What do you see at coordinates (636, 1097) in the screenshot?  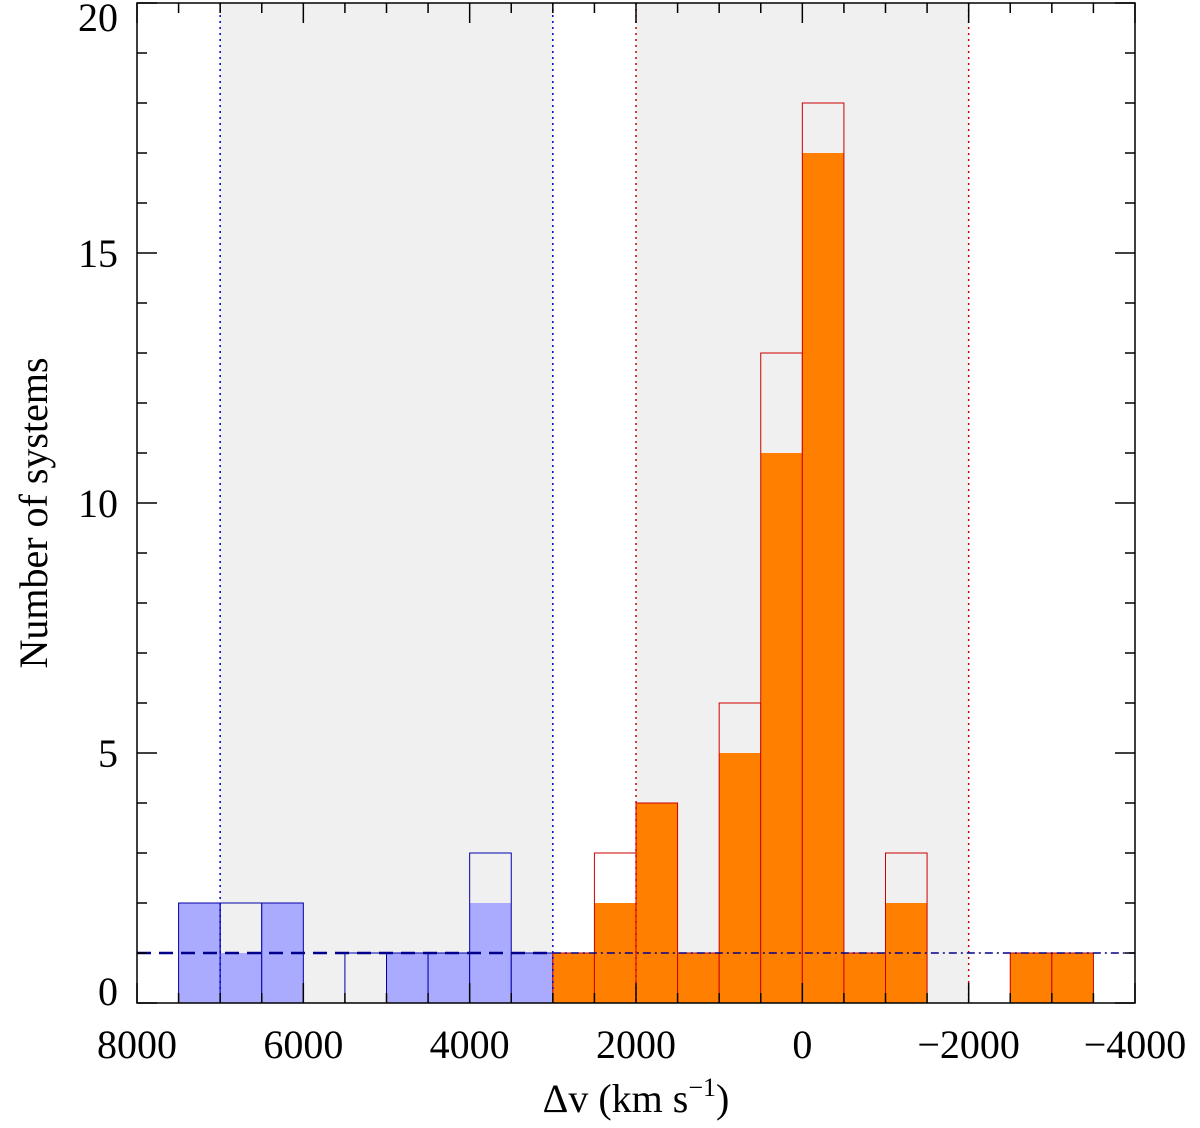 I see `x-axis-title: Δv (km s−1)` at bounding box center [636, 1097].